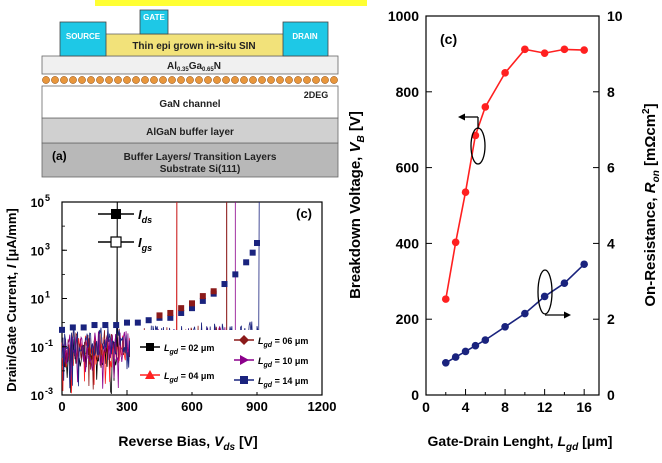 This screenshot has height=463, width=662. What do you see at coordinates (408, 92) in the screenshot?
I see `y-left-tick-label-c: 800` at bounding box center [408, 92].